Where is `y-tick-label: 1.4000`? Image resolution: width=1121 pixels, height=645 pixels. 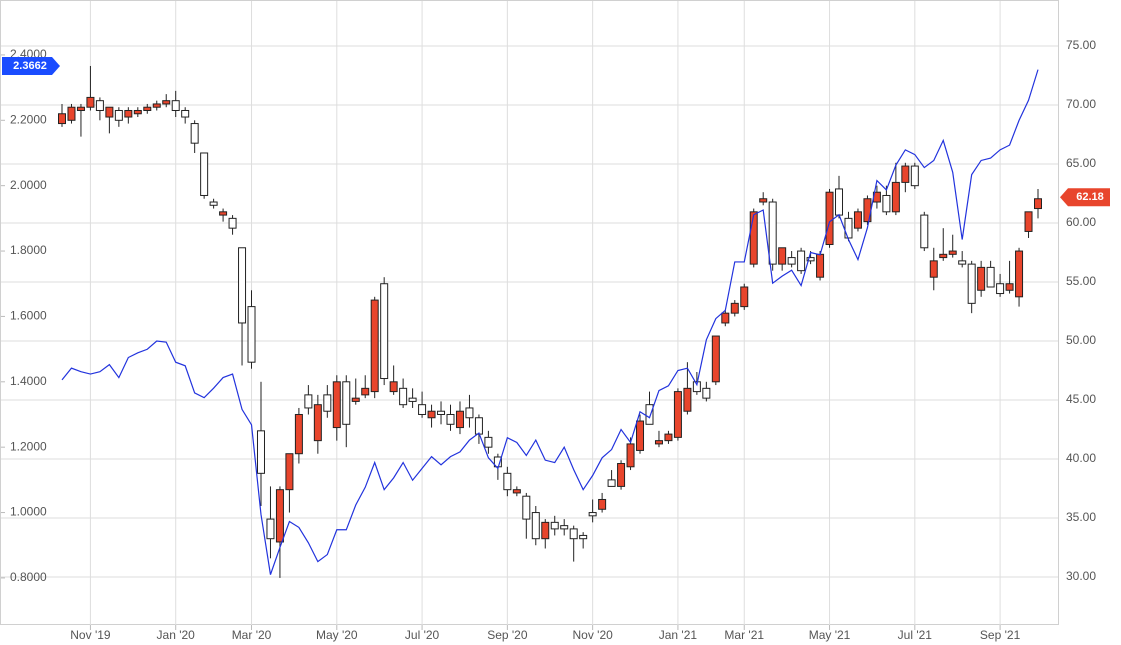 y-tick-label: 1.4000 is located at coordinates (28, 381).